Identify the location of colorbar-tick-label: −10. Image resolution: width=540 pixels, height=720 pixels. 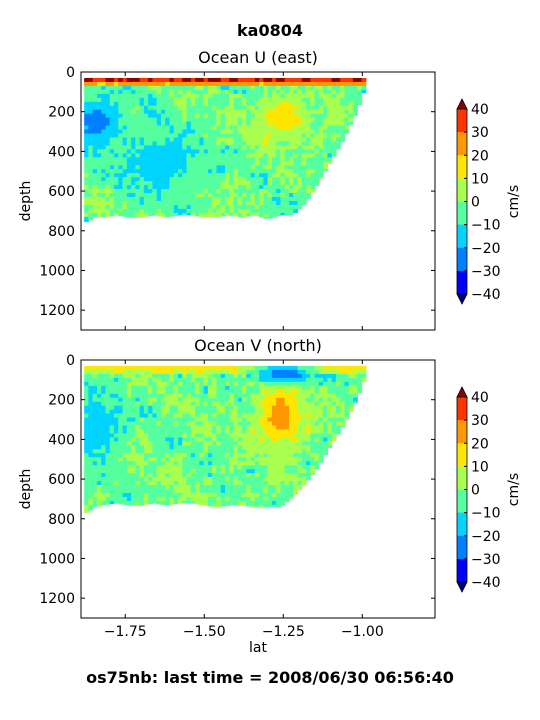
(486, 514).